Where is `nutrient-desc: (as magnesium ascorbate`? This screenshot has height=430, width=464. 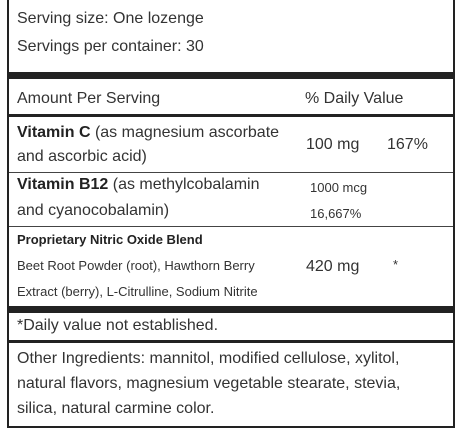
nutrient-desc: (as magnesium ascorbate is located at coordinates (187, 132).